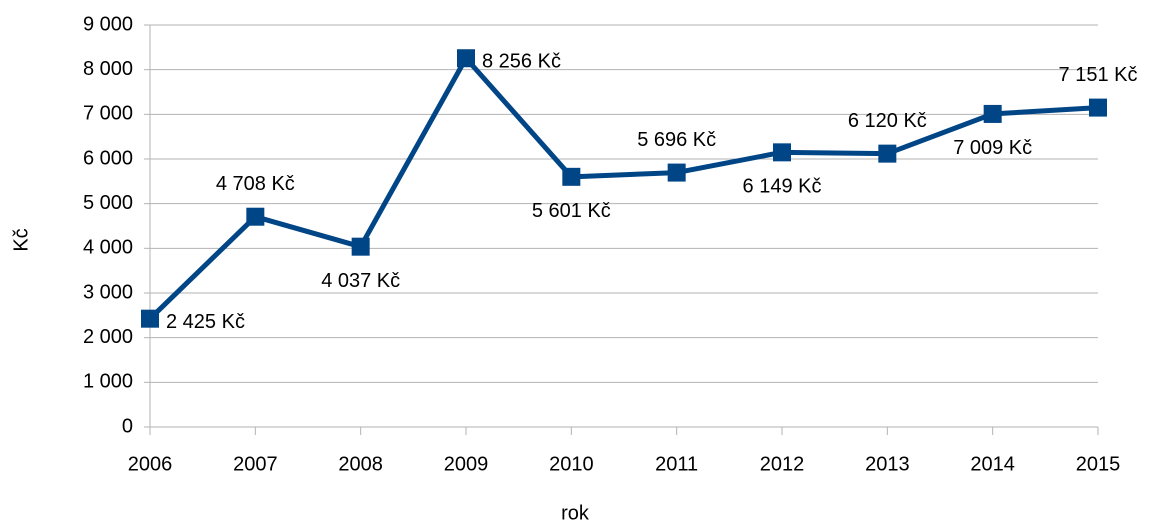 The width and height of the screenshot is (1152, 524). I want to click on y-tick-label: 8 000, so click(108, 69).